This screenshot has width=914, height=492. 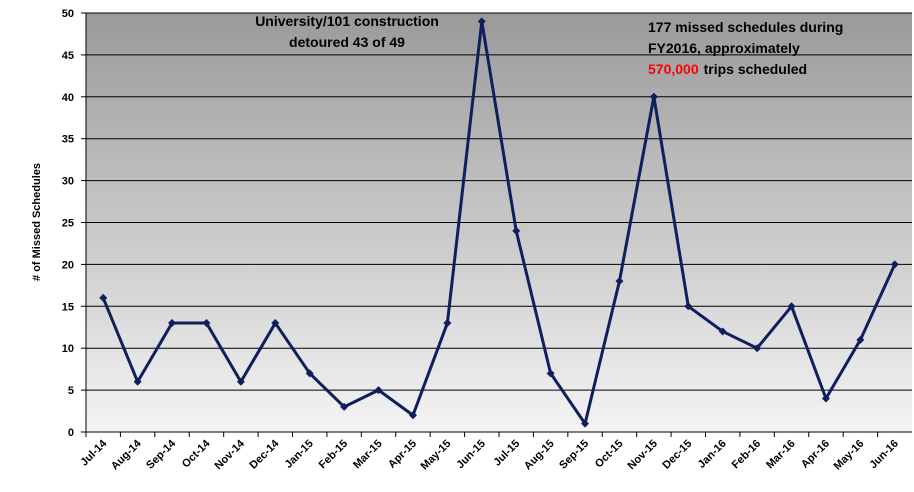 What do you see at coordinates (574, 455) in the screenshot?
I see `x-tick-label: Sep-15` at bounding box center [574, 455].